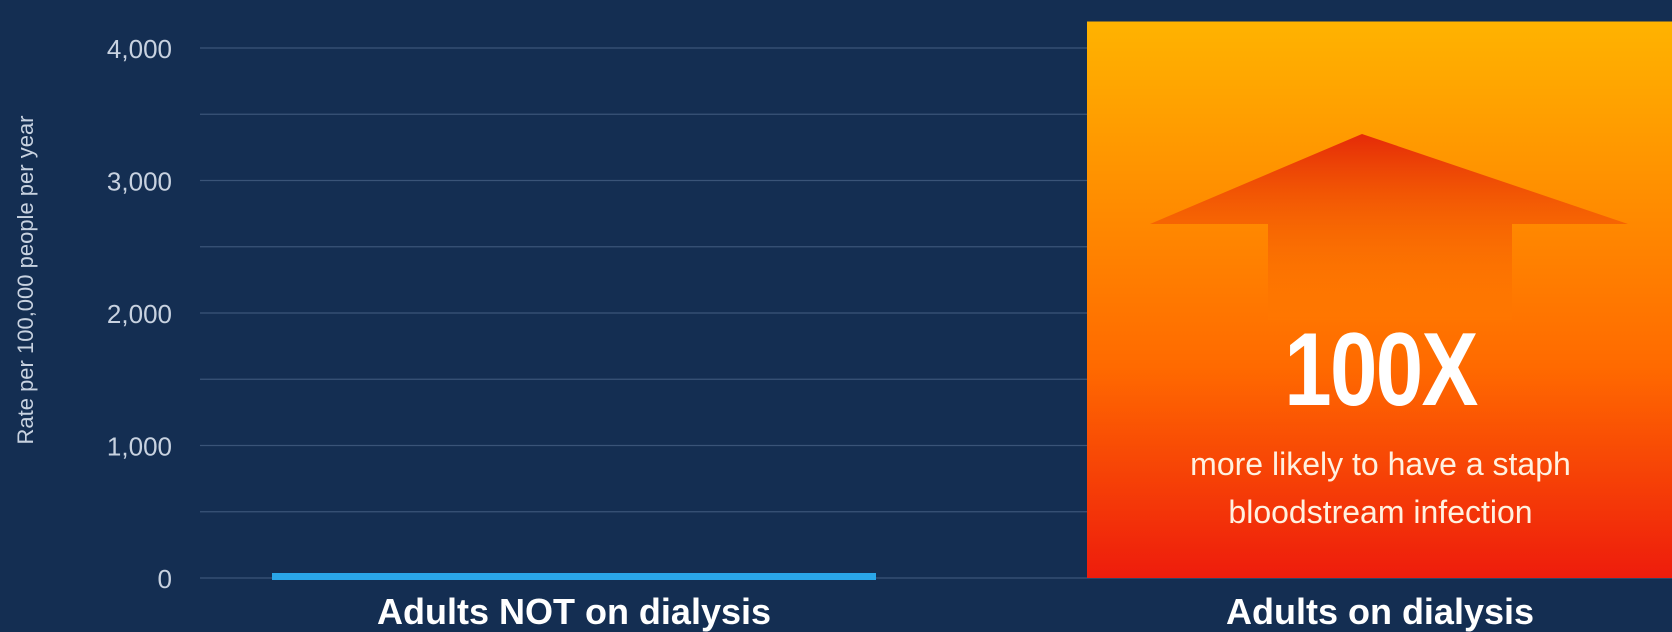 Image resolution: width=1672 pixels, height=632 pixels. I want to click on up-arrow-icon, so click(1389, 227).